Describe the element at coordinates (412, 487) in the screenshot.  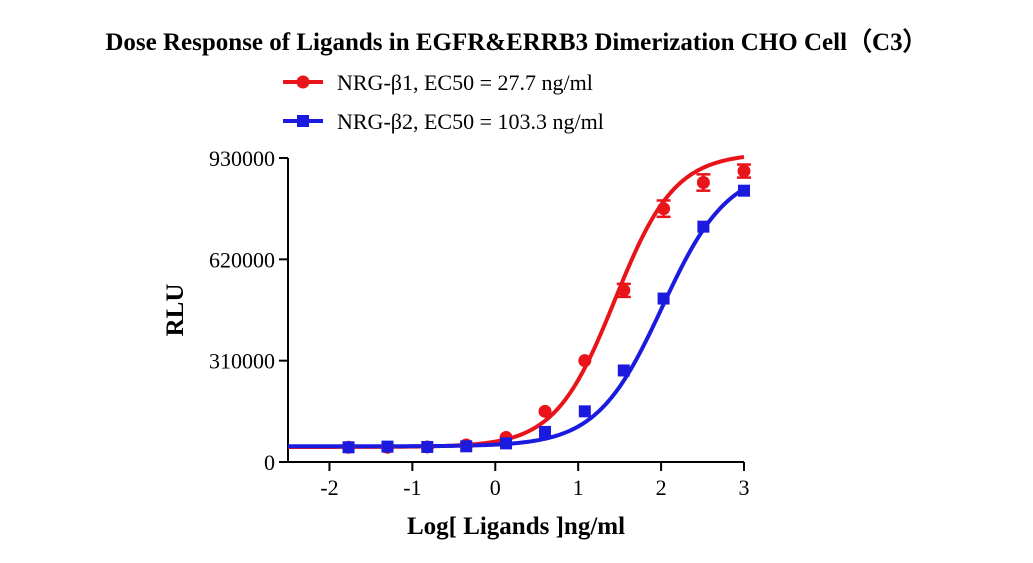
I see `x-tick-label: -1` at that location.